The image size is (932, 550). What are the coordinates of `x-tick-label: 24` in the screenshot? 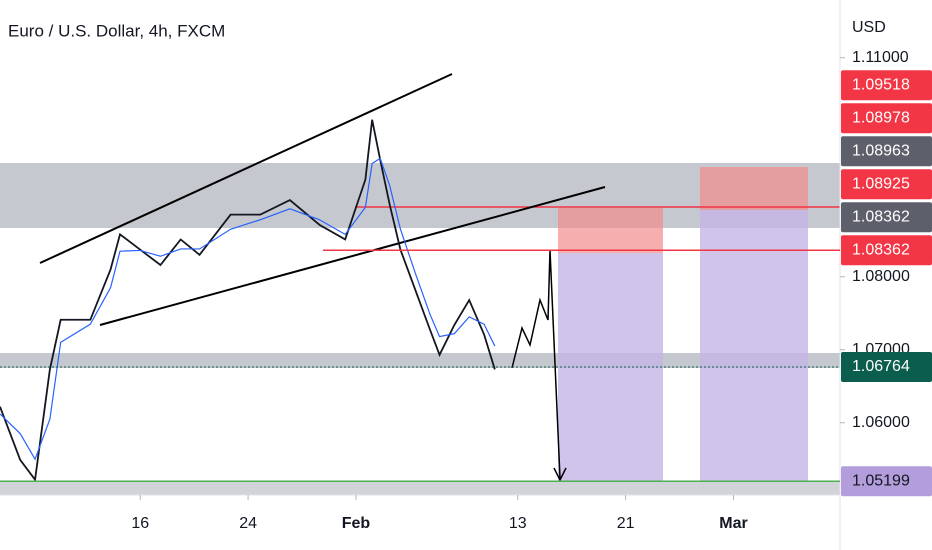 It's located at (248, 523).